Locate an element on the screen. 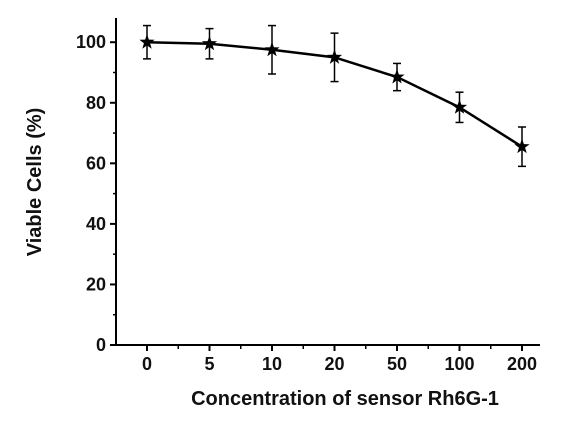 This screenshot has height=425, width=570. x-tick-label: 50 is located at coordinates (397, 364).